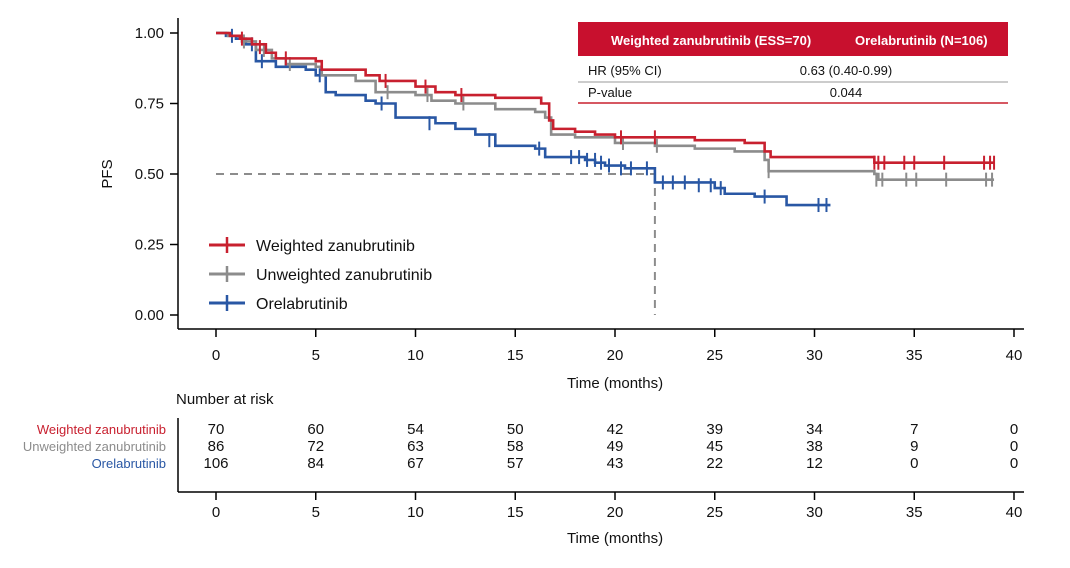 The width and height of the screenshot is (1070, 568). Describe the element at coordinates (515, 463) in the screenshot. I see `risk-count: 57` at that location.